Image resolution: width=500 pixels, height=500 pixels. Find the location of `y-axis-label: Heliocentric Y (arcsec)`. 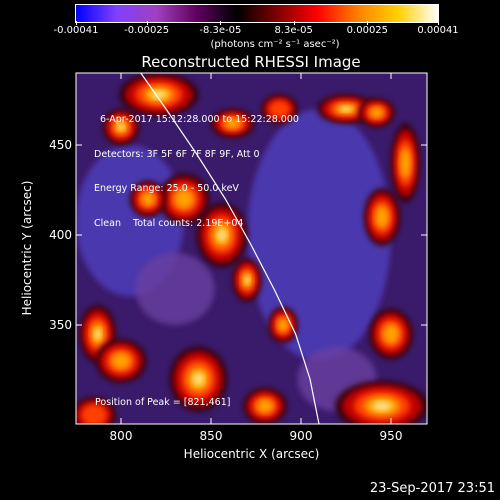

y-axis-label: Heliocentric Y (arcsec) is located at coordinates (27, 248).